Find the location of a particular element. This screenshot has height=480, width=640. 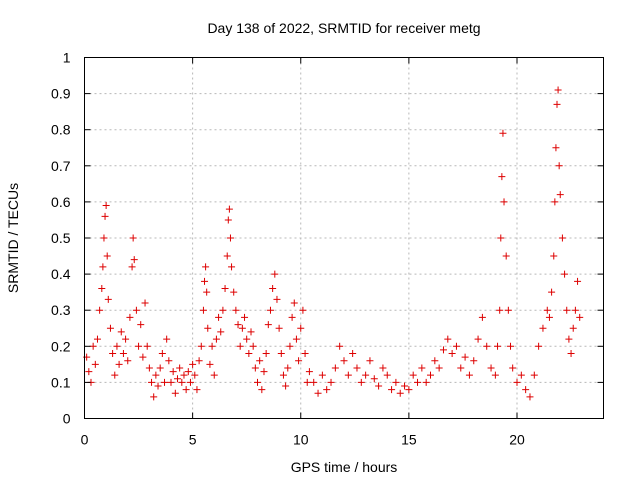

y-tick-label: 1 is located at coordinates (67, 58).